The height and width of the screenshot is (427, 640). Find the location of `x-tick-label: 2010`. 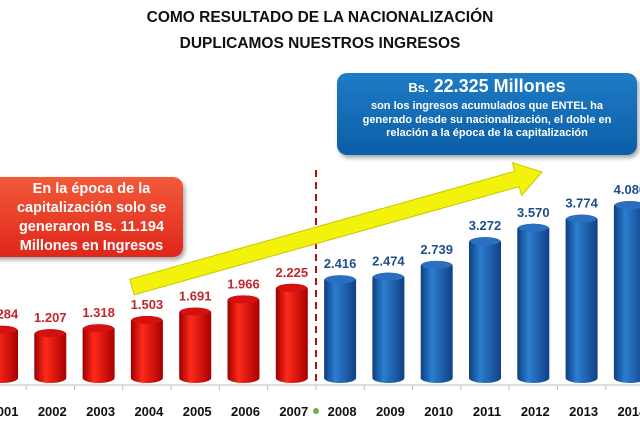

x-tick-label: 2010 is located at coordinates (438, 411).